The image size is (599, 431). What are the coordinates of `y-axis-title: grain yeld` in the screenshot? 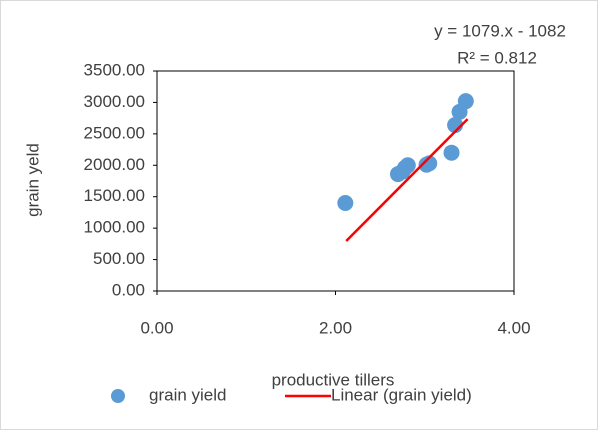 It's located at (32, 180).